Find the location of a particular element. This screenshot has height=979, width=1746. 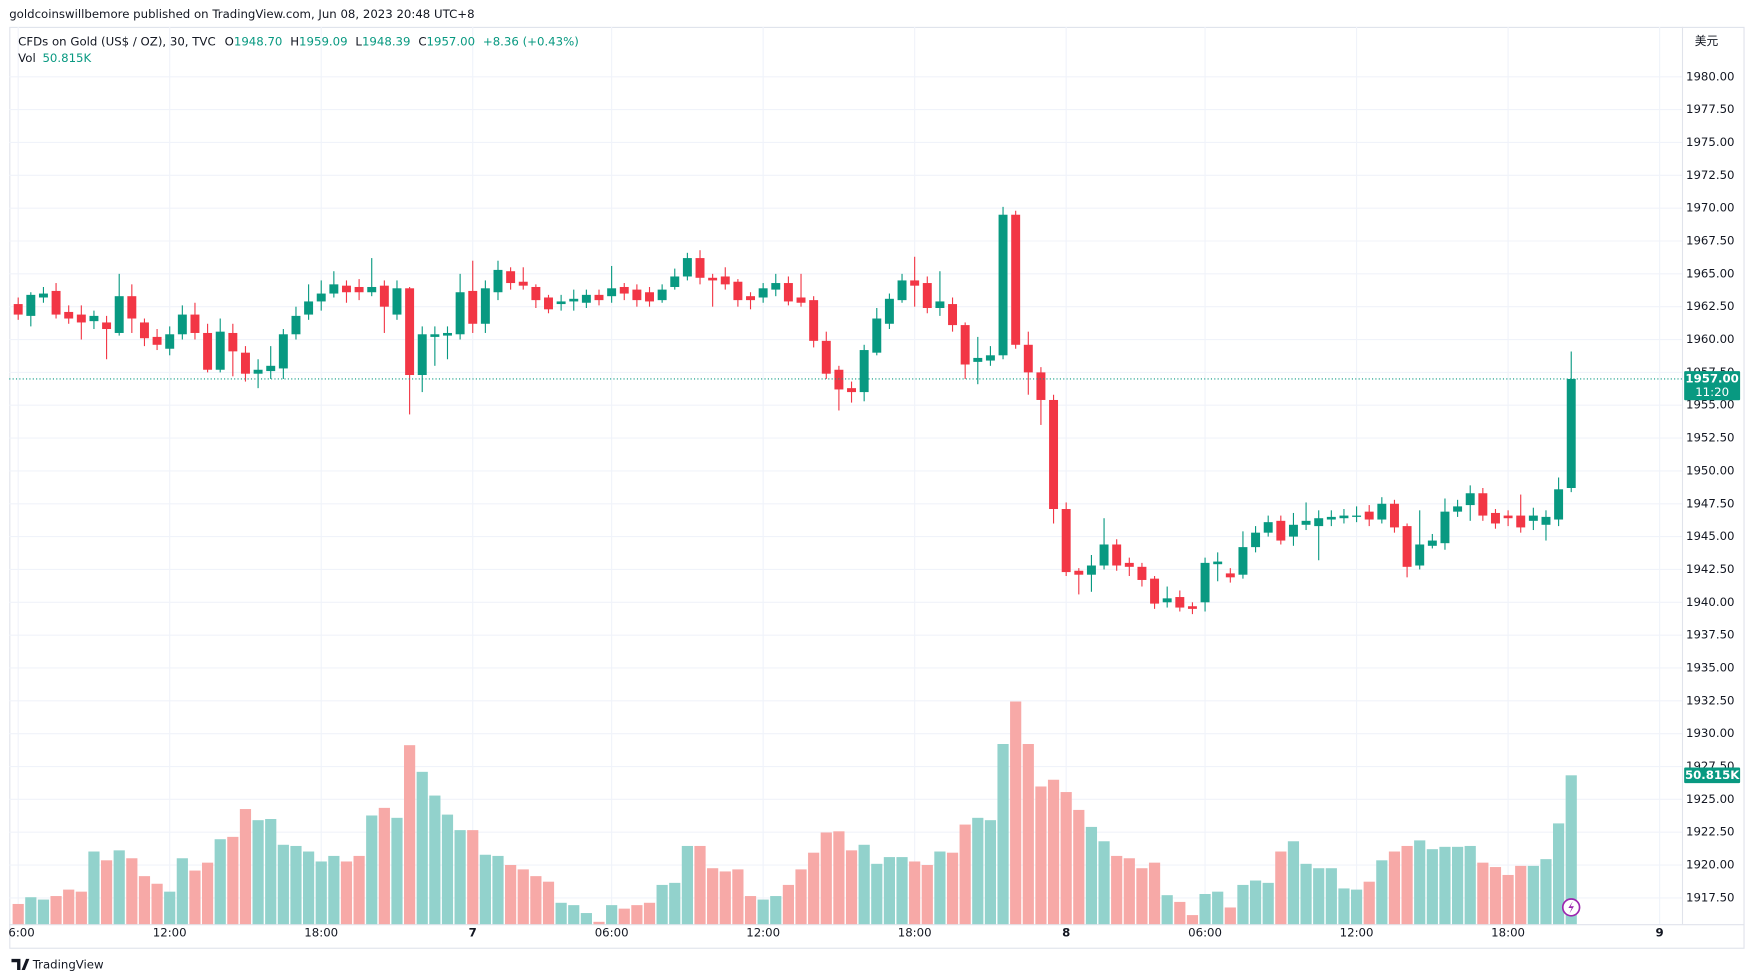

y-tick-label: 1952.50 is located at coordinates (1710, 438).